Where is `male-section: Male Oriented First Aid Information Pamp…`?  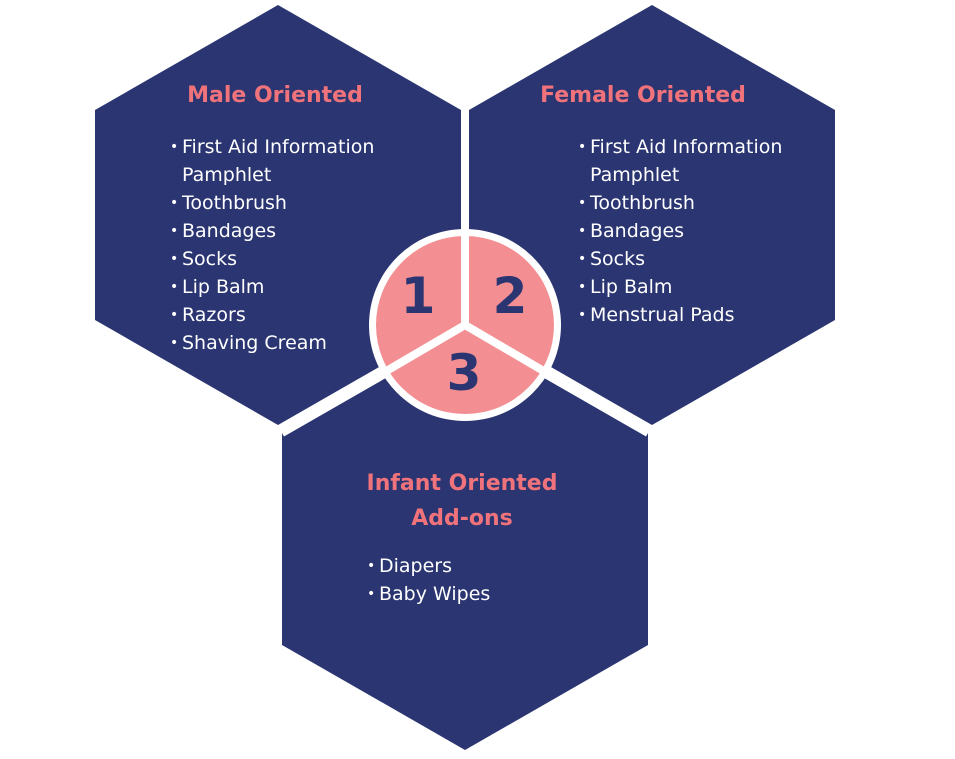
male-section: Male Oriented First Aid Information Pamp… is located at coordinates (280, 217).